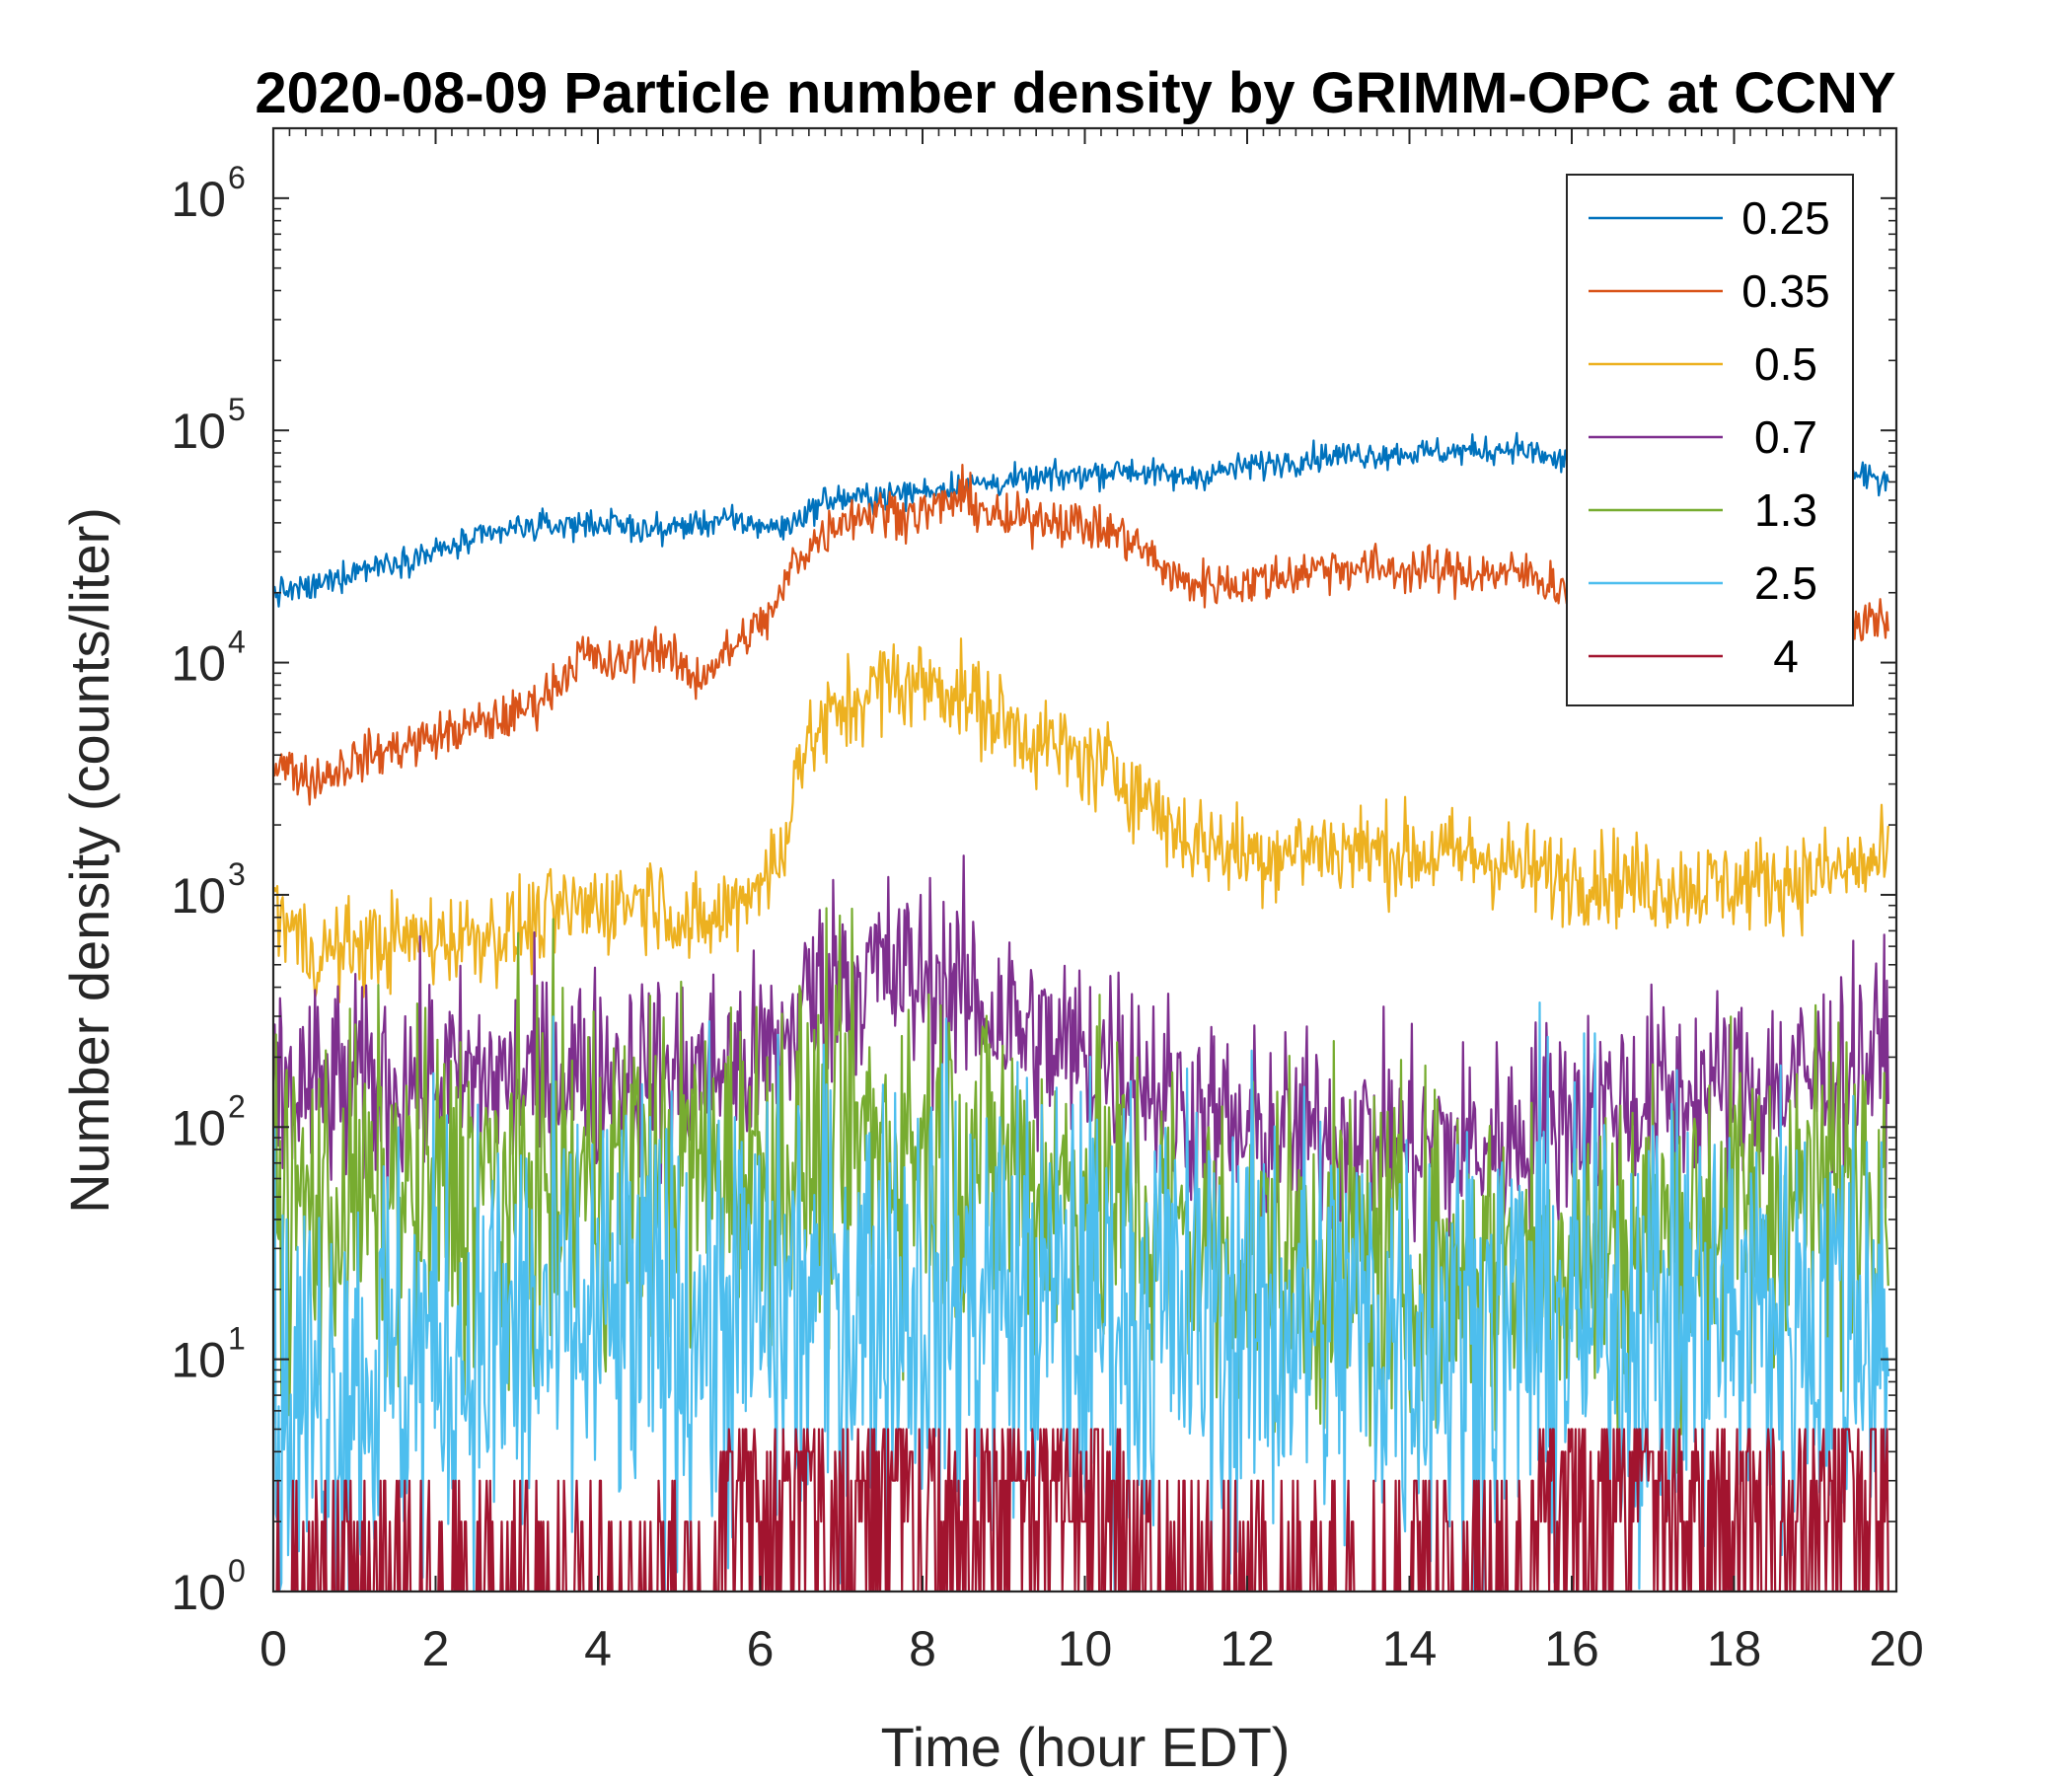  What do you see at coordinates (1786, 510) in the screenshot?
I see `legend-label-1-3: 1.3` at bounding box center [1786, 510].